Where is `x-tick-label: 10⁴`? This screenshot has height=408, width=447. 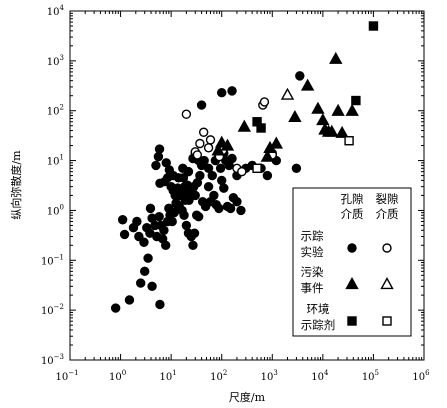
x-tick-label: 10⁴ is located at coordinates (320, 376).